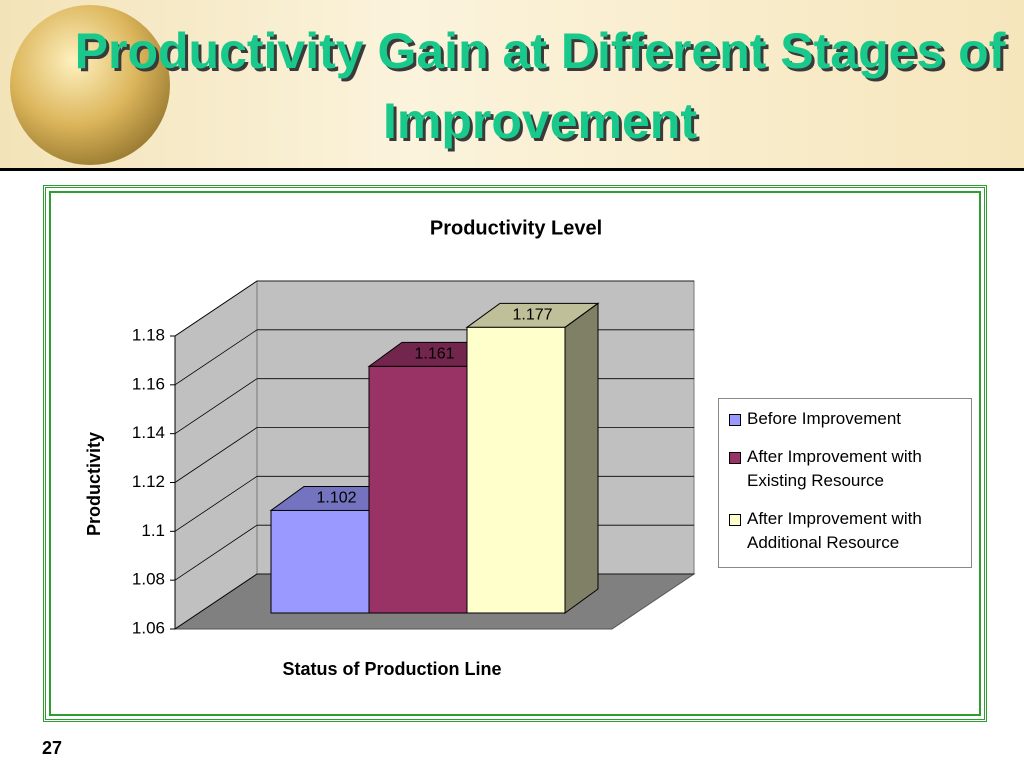  What do you see at coordinates (153, 530) in the screenshot?
I see `y-tick-label: 1.1` at bounding box center [153, 530].